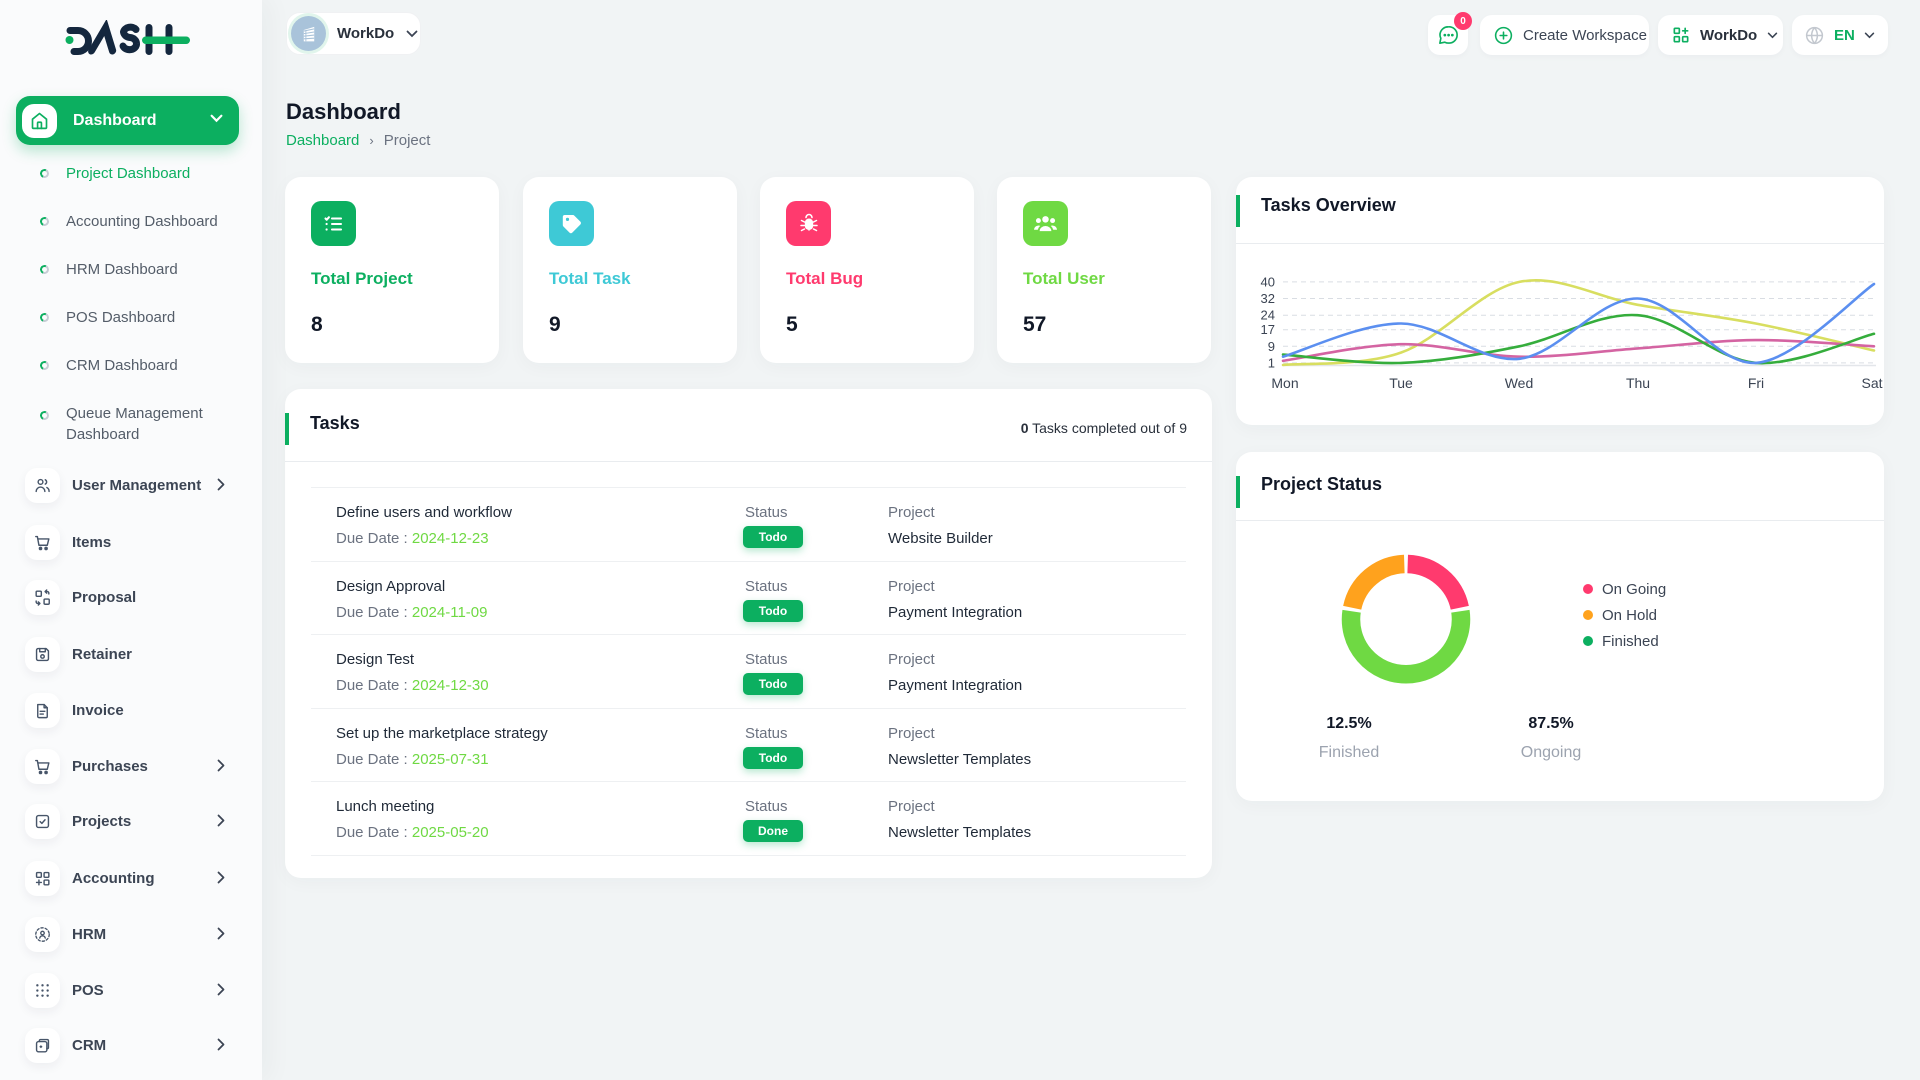 The width and height of the screenshot is (1920, 1080). Describe the element at coordinates (1519, 383) in the screenshot. I see `svg-text: Wed` at that location.